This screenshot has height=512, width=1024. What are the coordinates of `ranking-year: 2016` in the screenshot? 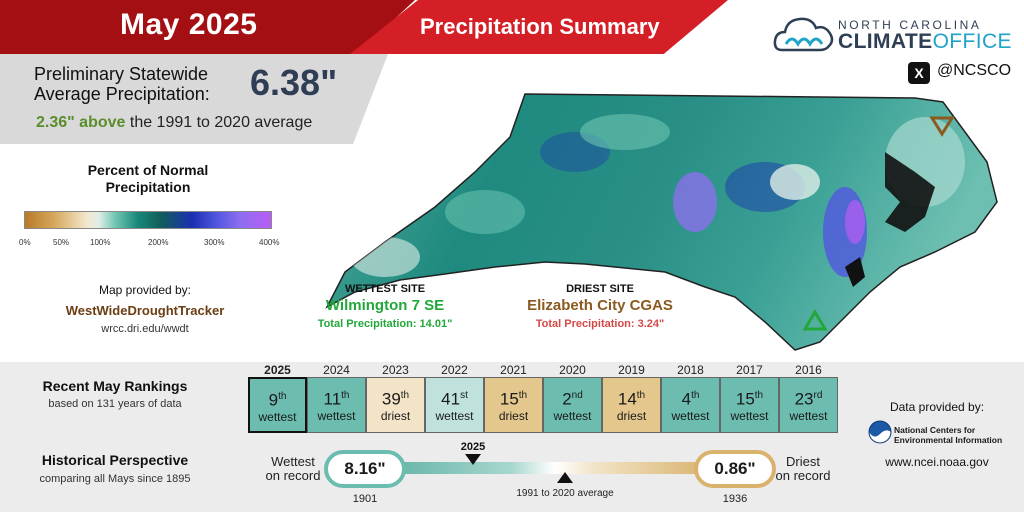 It's located at (808, 370).